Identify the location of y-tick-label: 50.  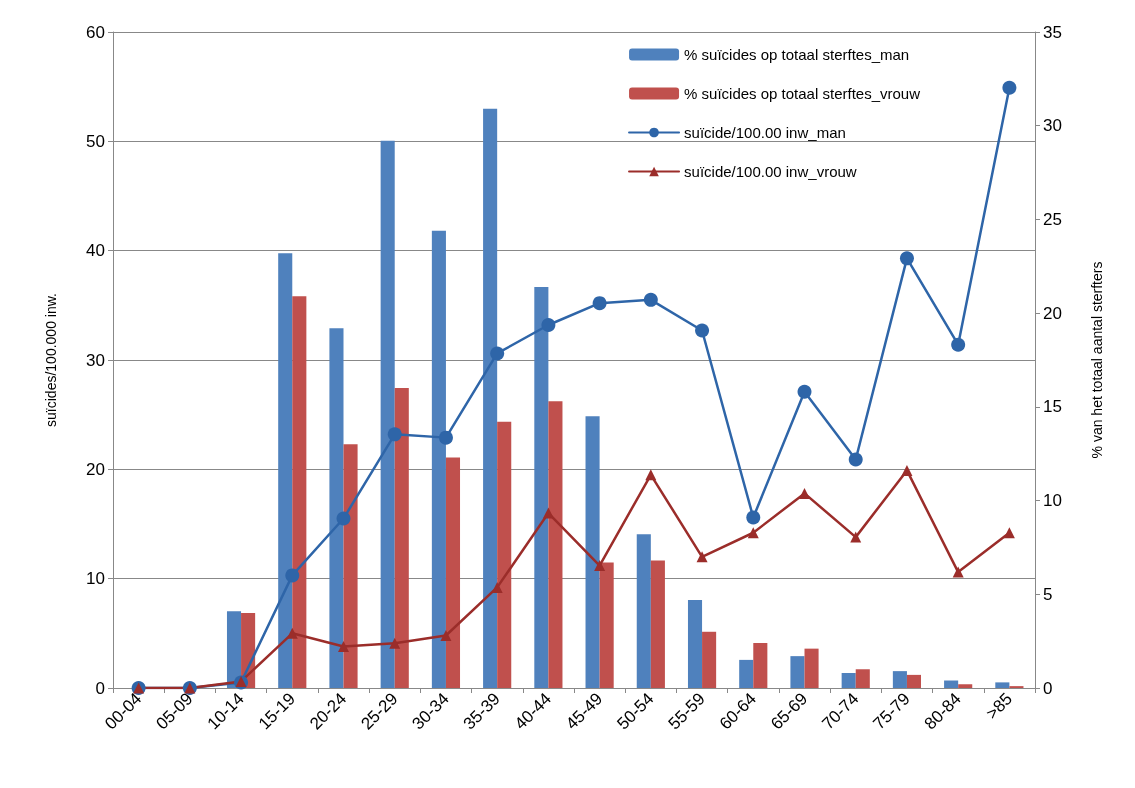
(95, 141).